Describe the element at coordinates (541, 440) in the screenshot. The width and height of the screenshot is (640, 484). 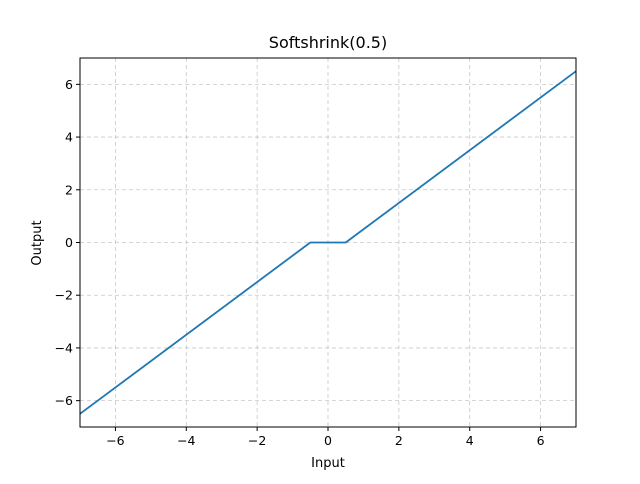
I see `x-tick-label: 6` at that location.